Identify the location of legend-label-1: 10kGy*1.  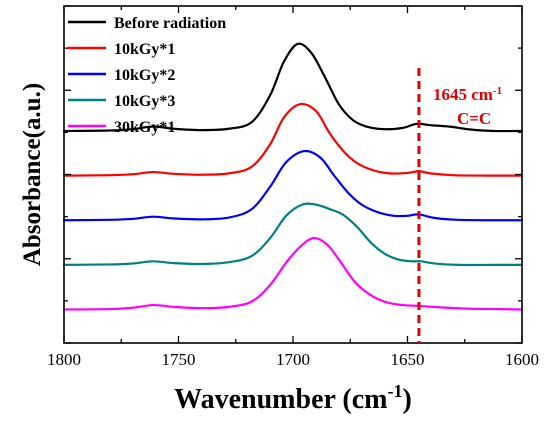
(144, 49).